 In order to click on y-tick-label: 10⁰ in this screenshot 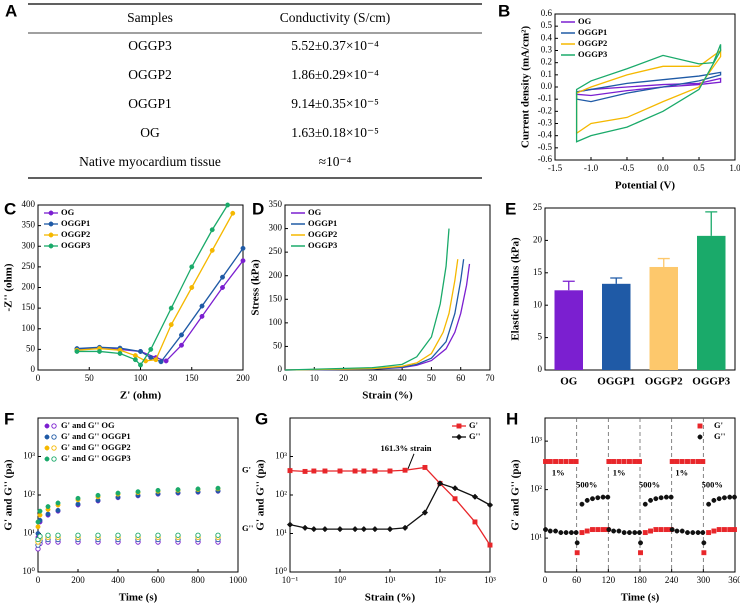, I will do `click(280, 571)`.